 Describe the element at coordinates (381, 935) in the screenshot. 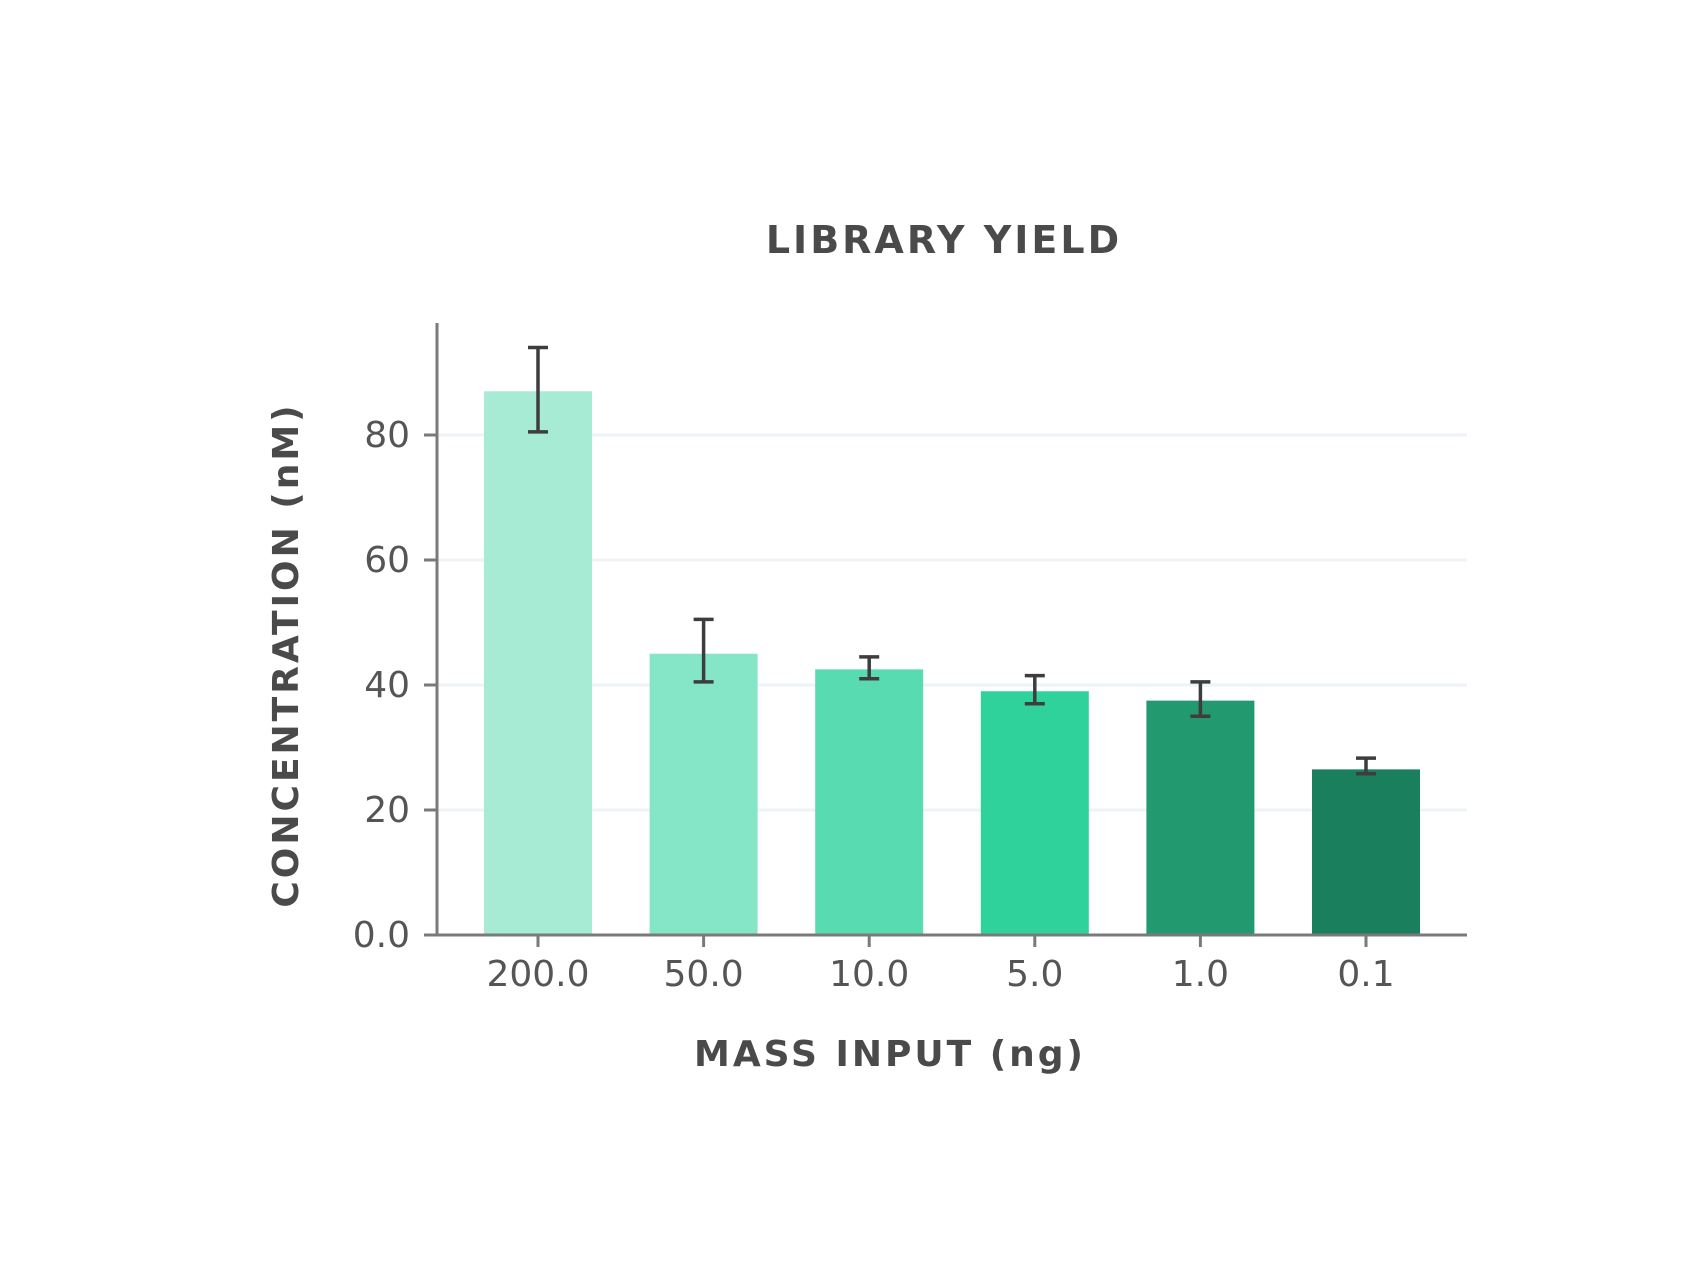

I see `y-tick-label: 0.0` at that location.